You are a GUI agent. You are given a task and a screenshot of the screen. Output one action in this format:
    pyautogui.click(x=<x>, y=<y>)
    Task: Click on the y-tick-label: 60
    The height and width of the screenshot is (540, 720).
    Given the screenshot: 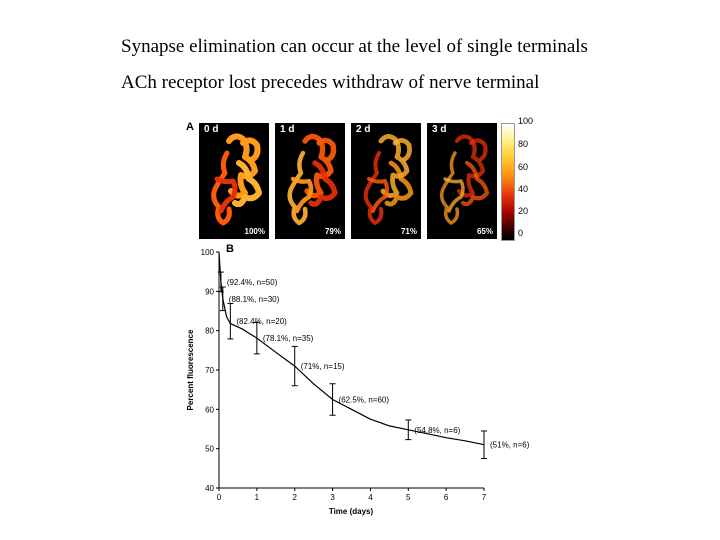 What is the action you would take?
    pyautogui.click(x=209, y=409)
    